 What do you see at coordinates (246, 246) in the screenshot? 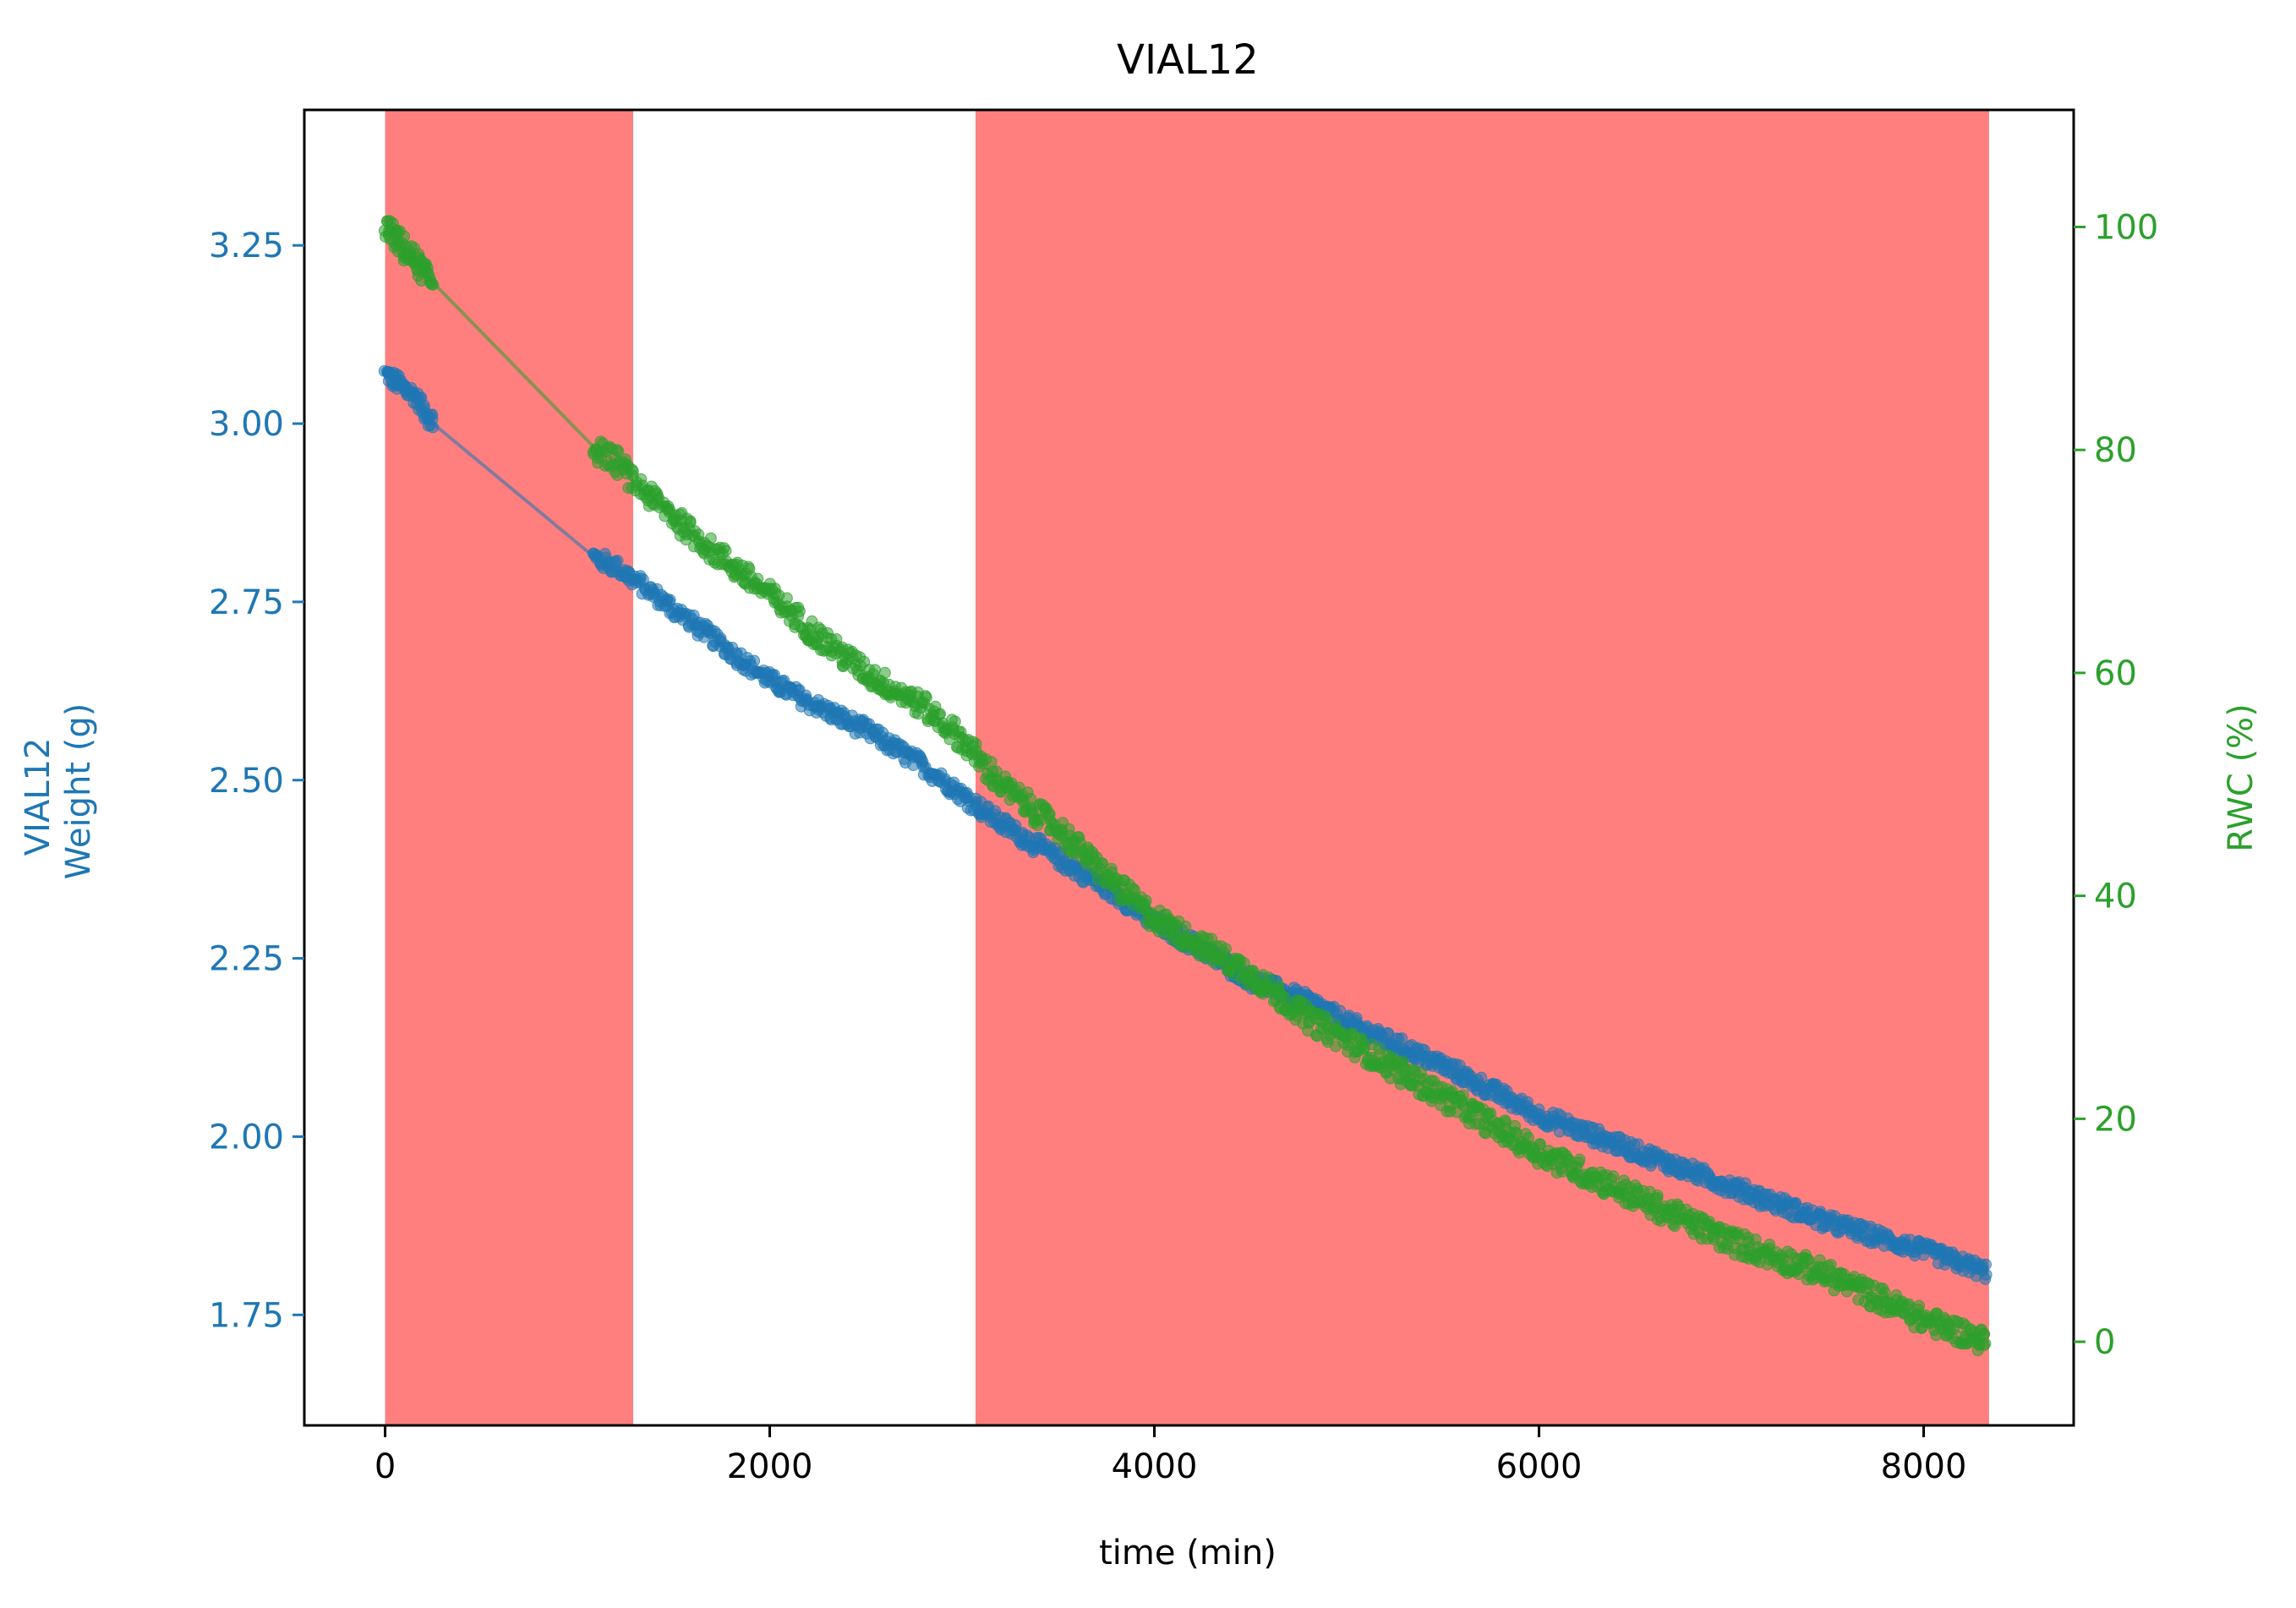
I see `y-left-tick-label: 3.25` at bounding box center [246, 246].